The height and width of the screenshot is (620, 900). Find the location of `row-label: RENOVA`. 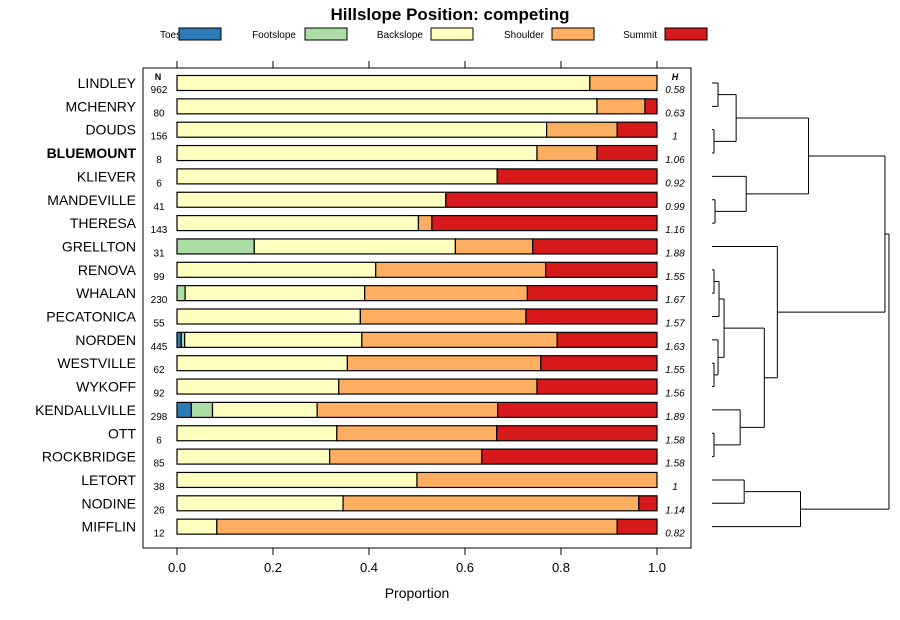

row-label: RENOVA is located at coordinates (107, 270).